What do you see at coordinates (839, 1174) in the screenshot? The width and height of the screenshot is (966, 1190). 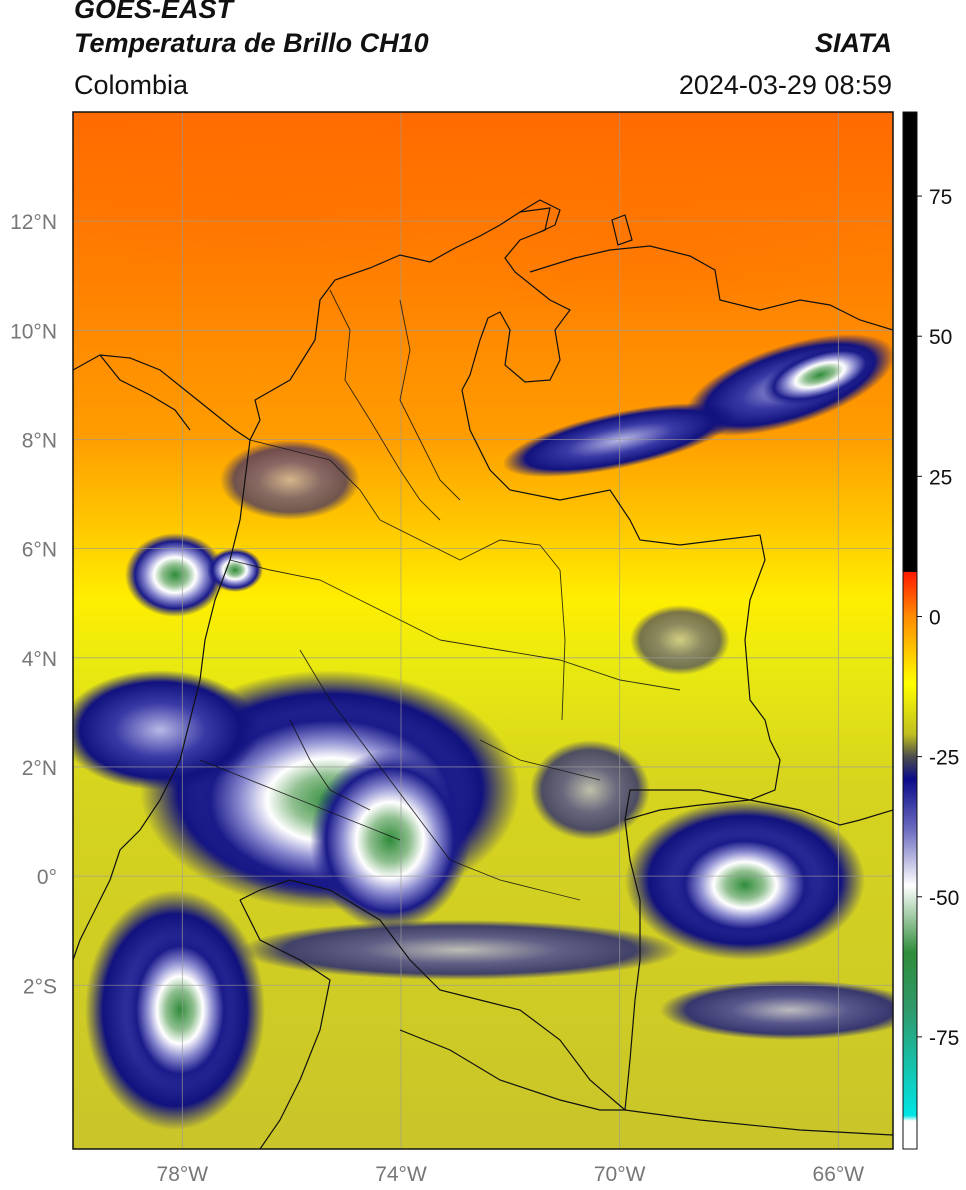 I see `longitude-tick-label: 66°W` at bounding box center [839, 1174].